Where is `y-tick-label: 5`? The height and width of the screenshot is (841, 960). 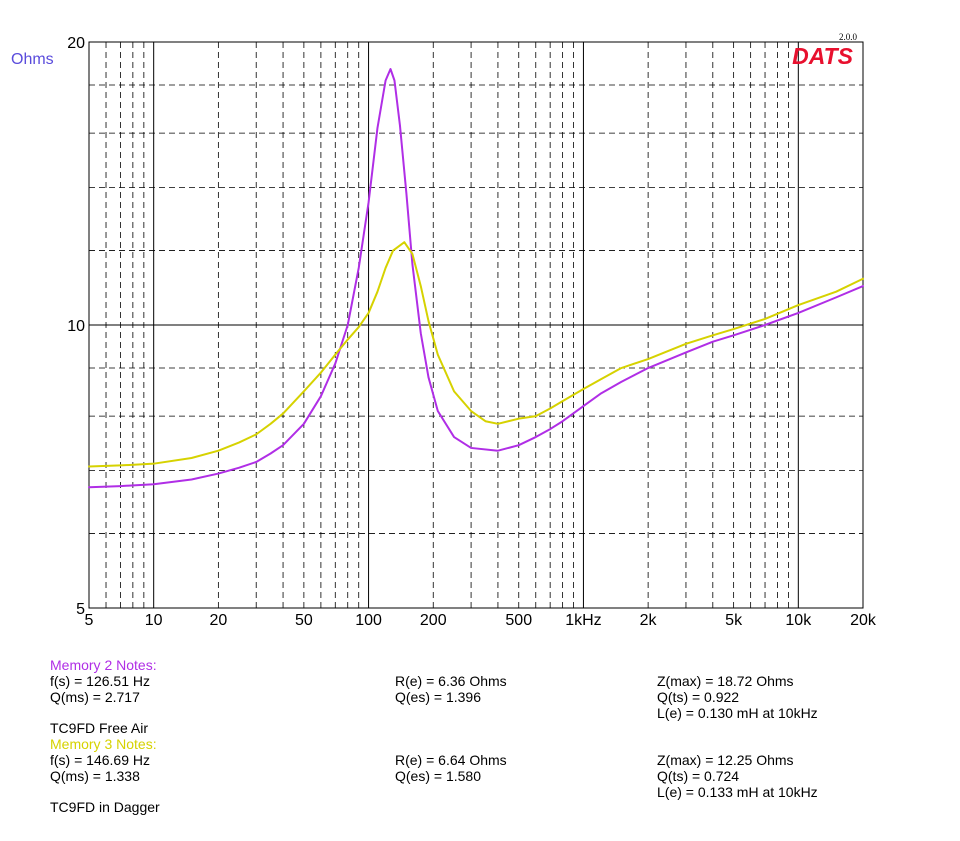 y-tick-label: 5 is located at coordinates (80, 609).